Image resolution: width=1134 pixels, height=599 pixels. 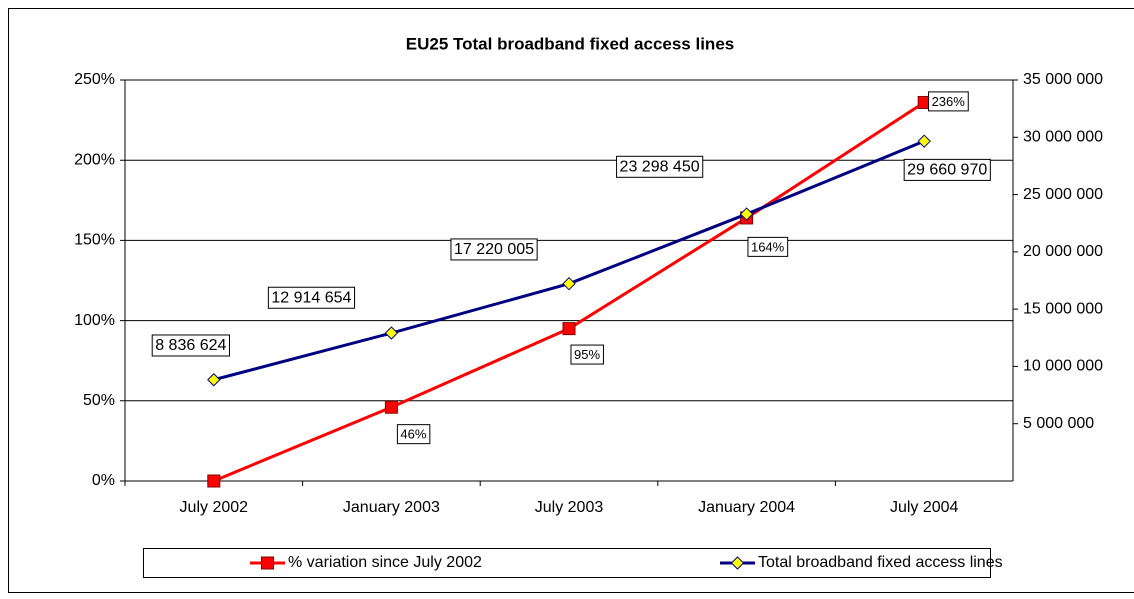 I want to click on x-tick-label: July 2002, so click(x=214, y=507).